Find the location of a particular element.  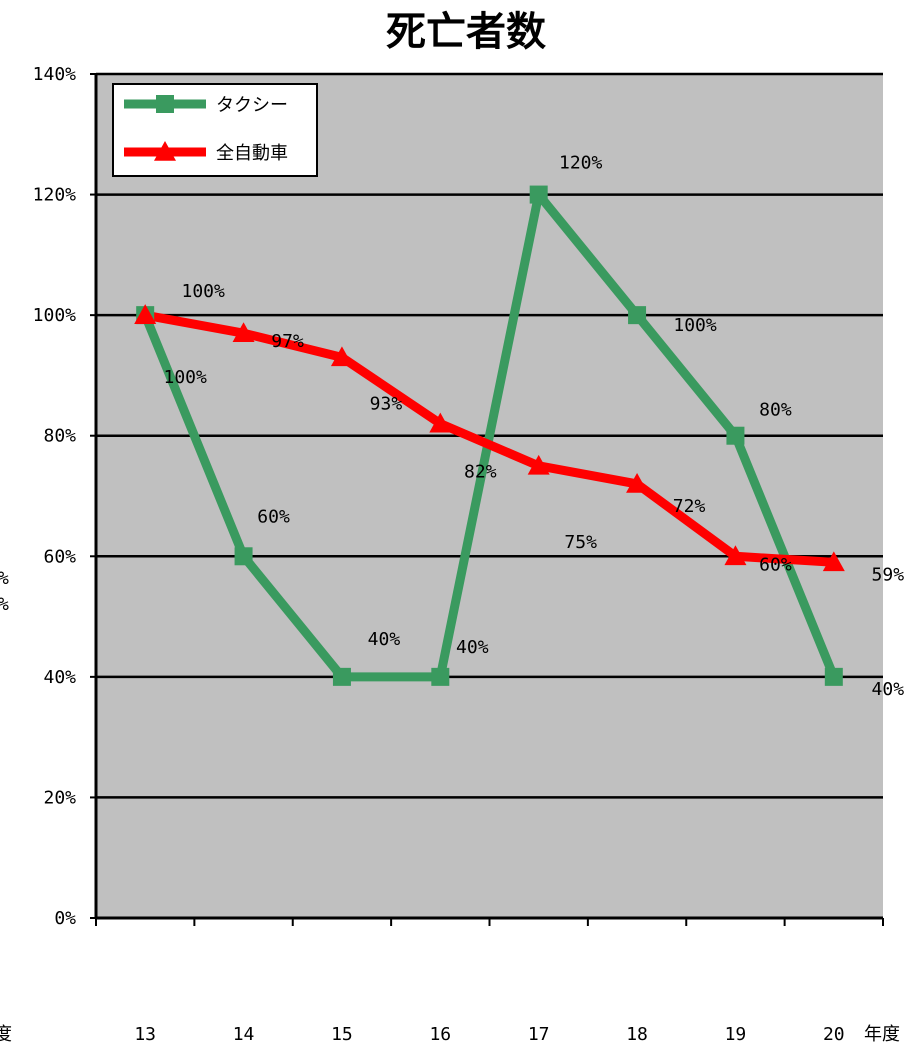

y-tick-label: 60% is located at coordinates (59, 556).